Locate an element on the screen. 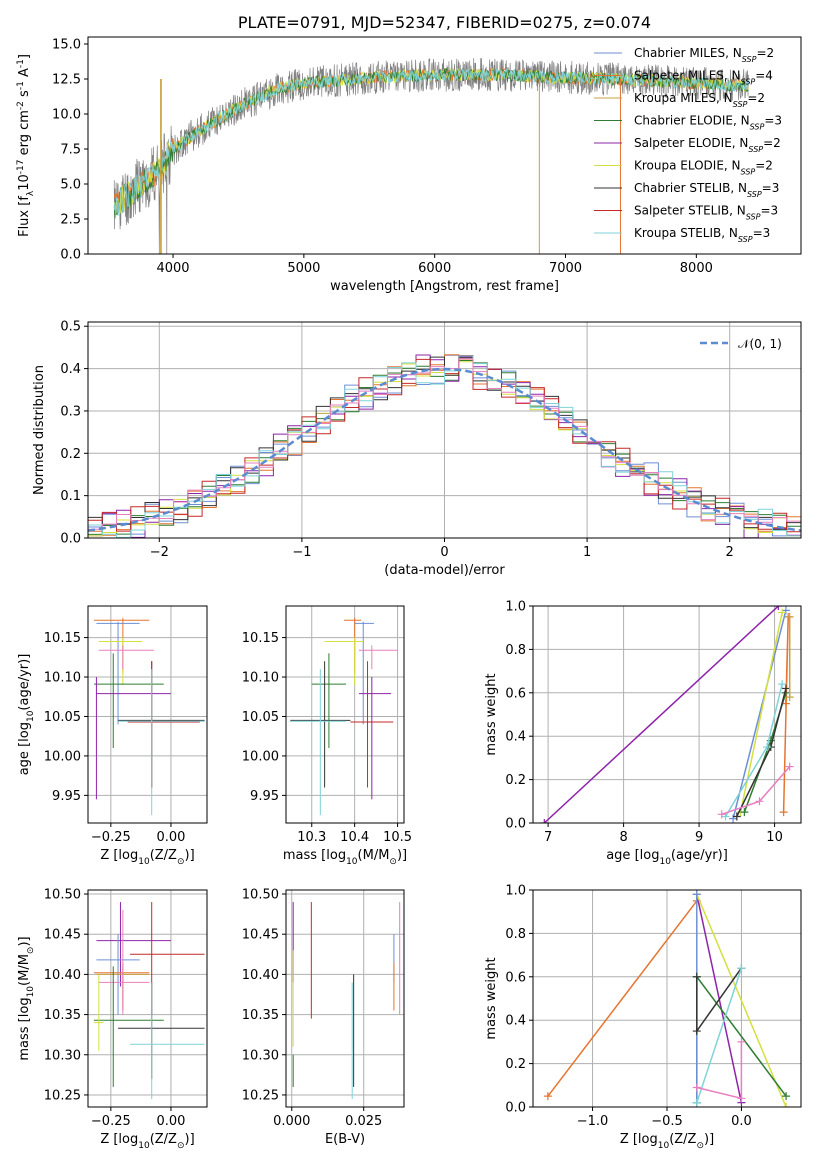  legend-label: Salpeter STELIB, NSSP=3 is located at coordinates (706, 213).